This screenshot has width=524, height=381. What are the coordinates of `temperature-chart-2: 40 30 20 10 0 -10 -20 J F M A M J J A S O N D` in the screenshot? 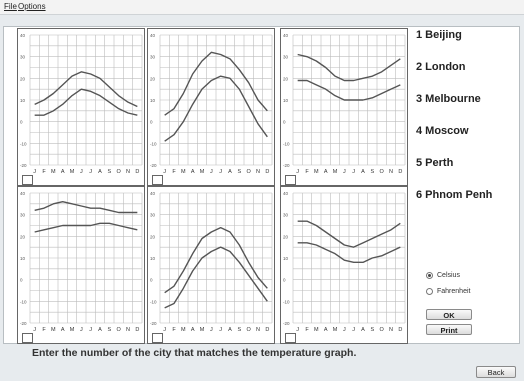 It's located at (211, 107).